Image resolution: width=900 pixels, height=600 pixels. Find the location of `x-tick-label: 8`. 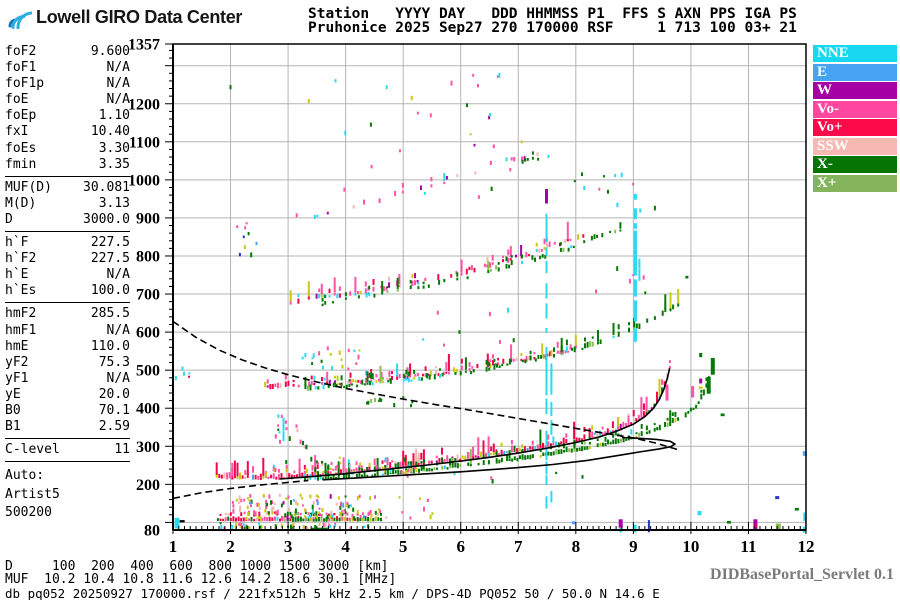

x-tick-label: 8 is located at coordinates (576, 546).